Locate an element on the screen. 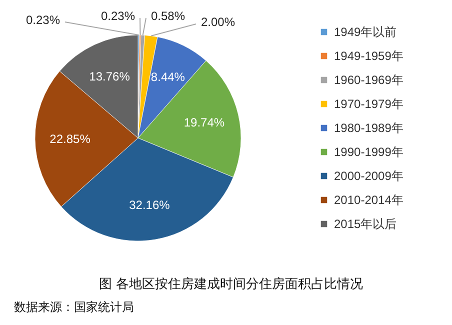  legend-label: 1990-1999年 is located at coordinates (369, 152).